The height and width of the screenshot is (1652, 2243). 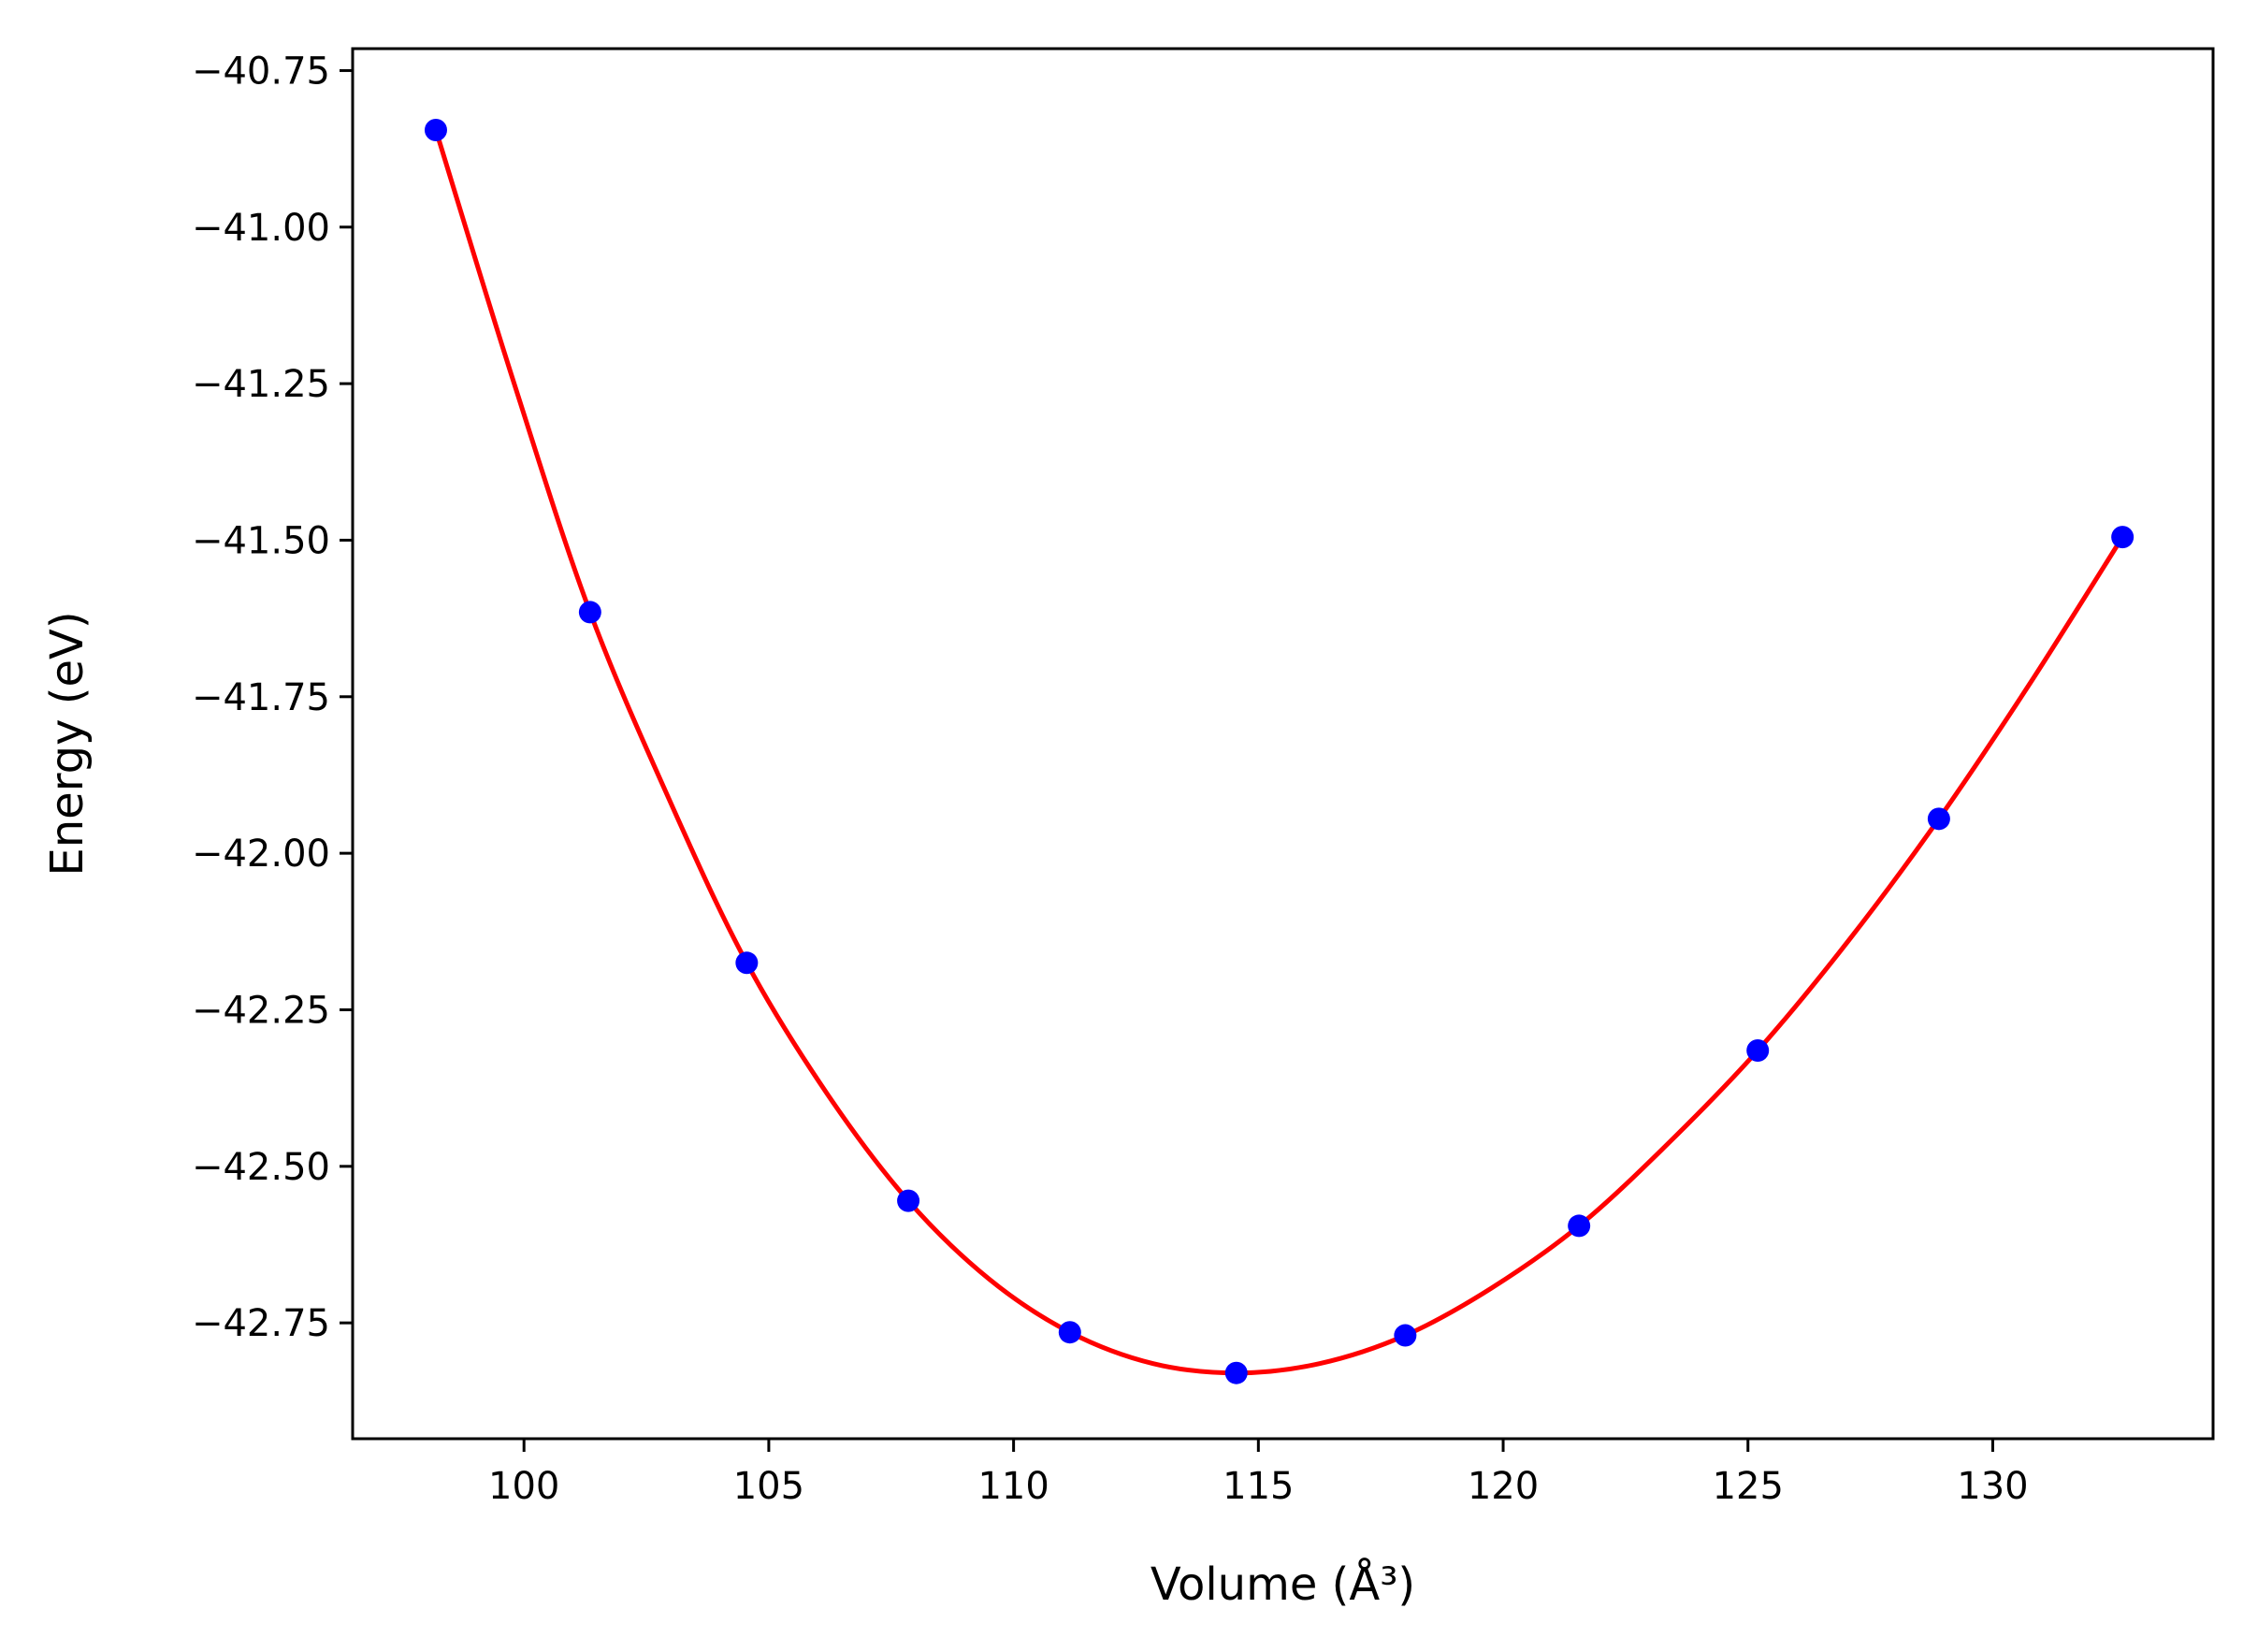 What do you see at coordinates (1013, 1486) in the screenshot?
I see `x-tick-label: 110` at bounding box center [1013, 1486].